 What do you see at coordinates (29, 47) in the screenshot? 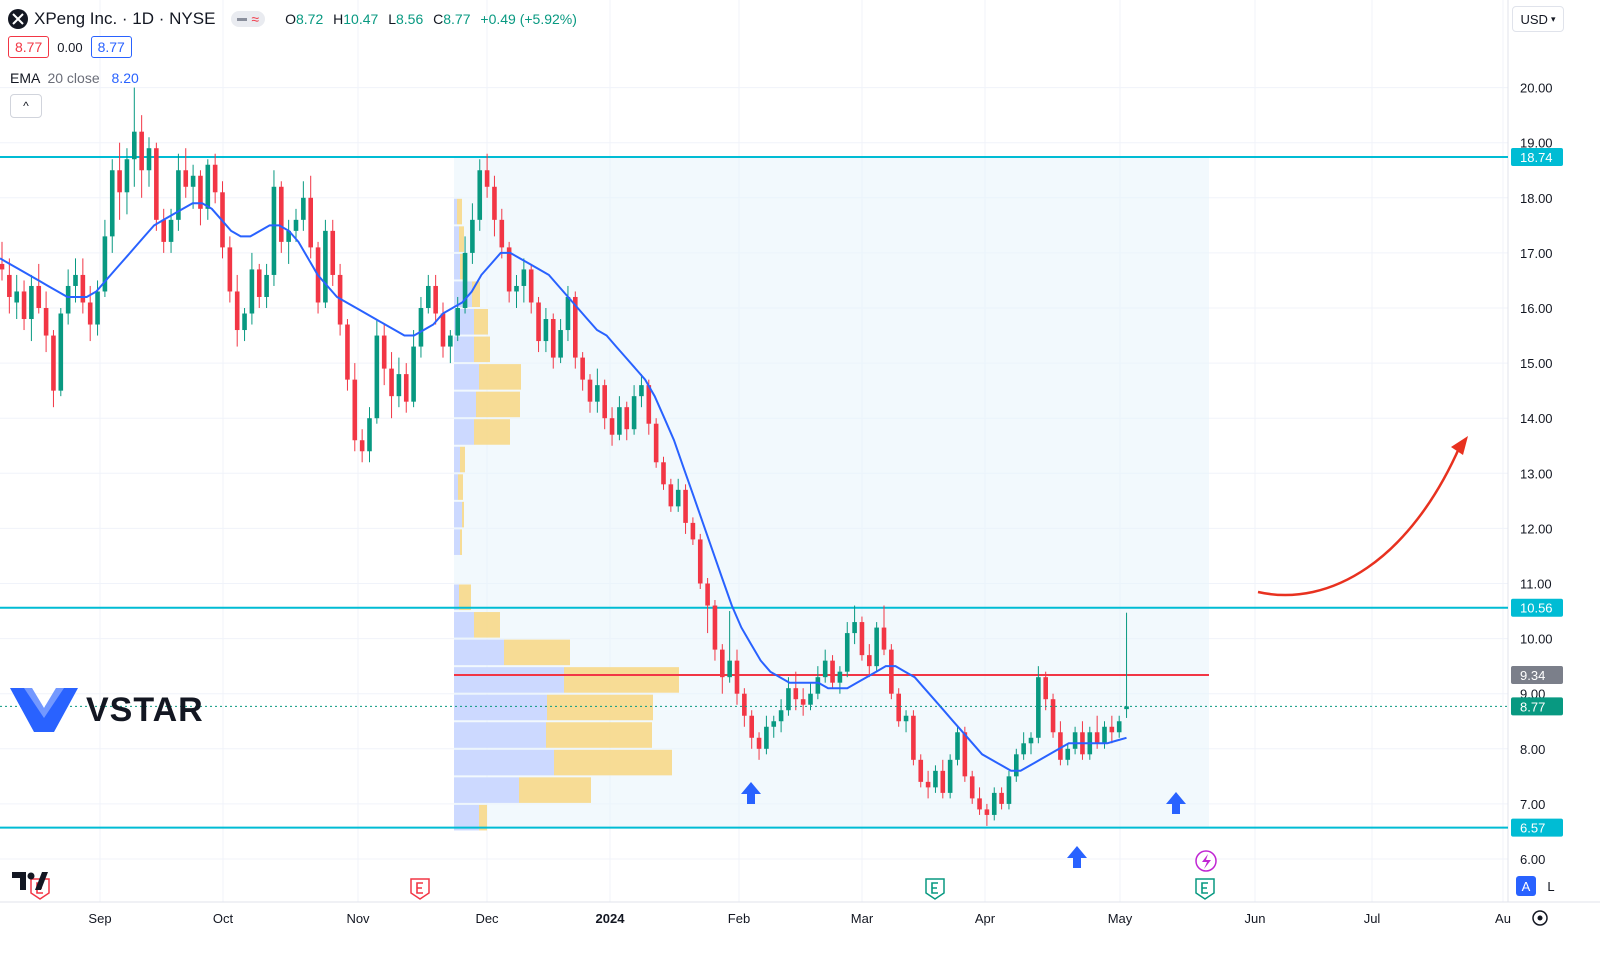
I see `bid-button: 8.77` at bounding box center [29, 47].